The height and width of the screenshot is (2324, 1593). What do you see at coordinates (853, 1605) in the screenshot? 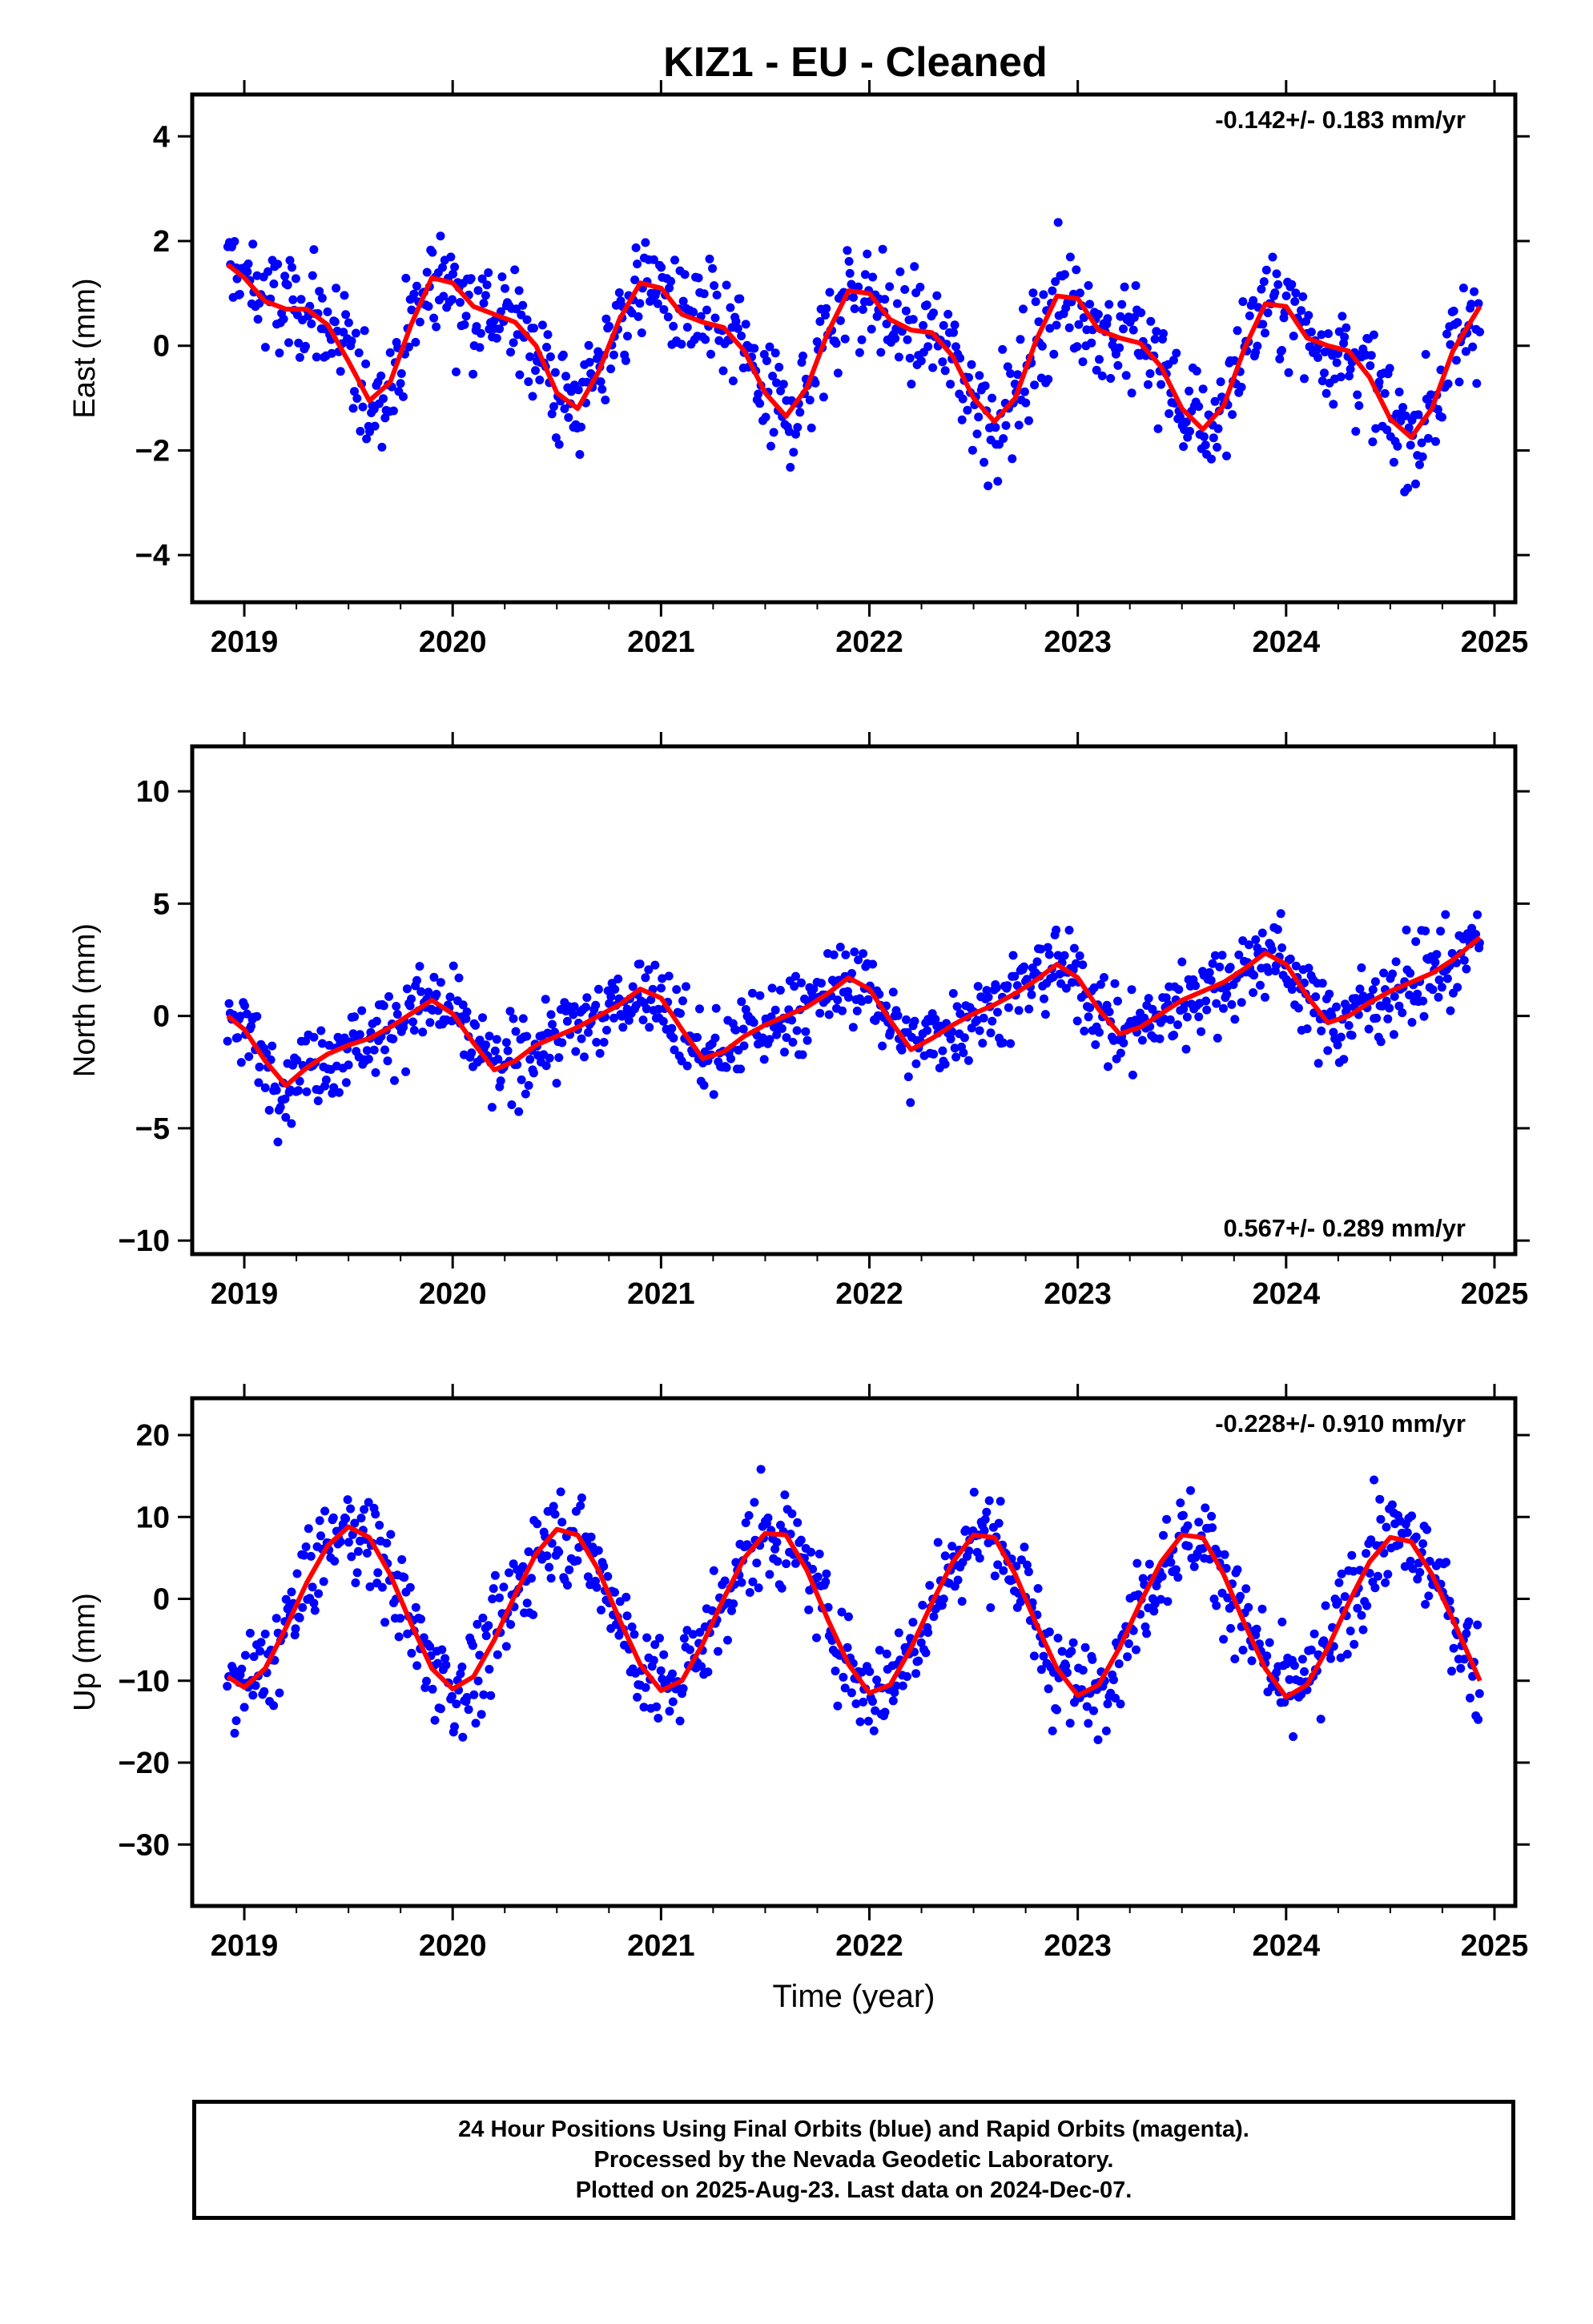
I see `up-points` at bounding box center [853, 1605].